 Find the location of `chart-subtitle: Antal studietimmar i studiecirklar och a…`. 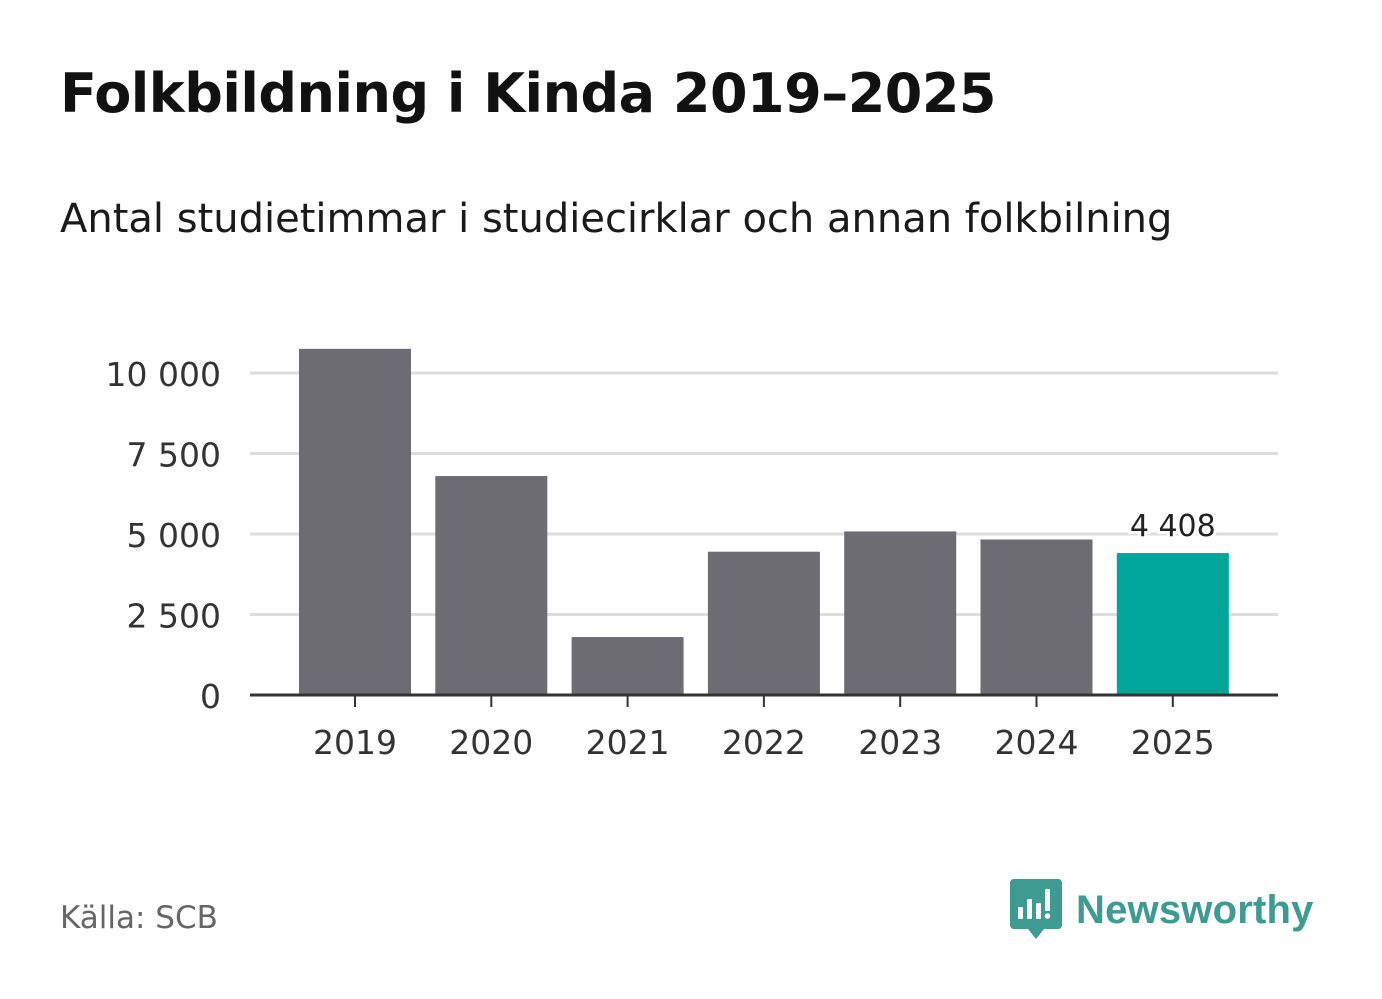

chart-subtitle: Antal studietimmar i studiecirklar och a… is located at coordinates (616, 219).